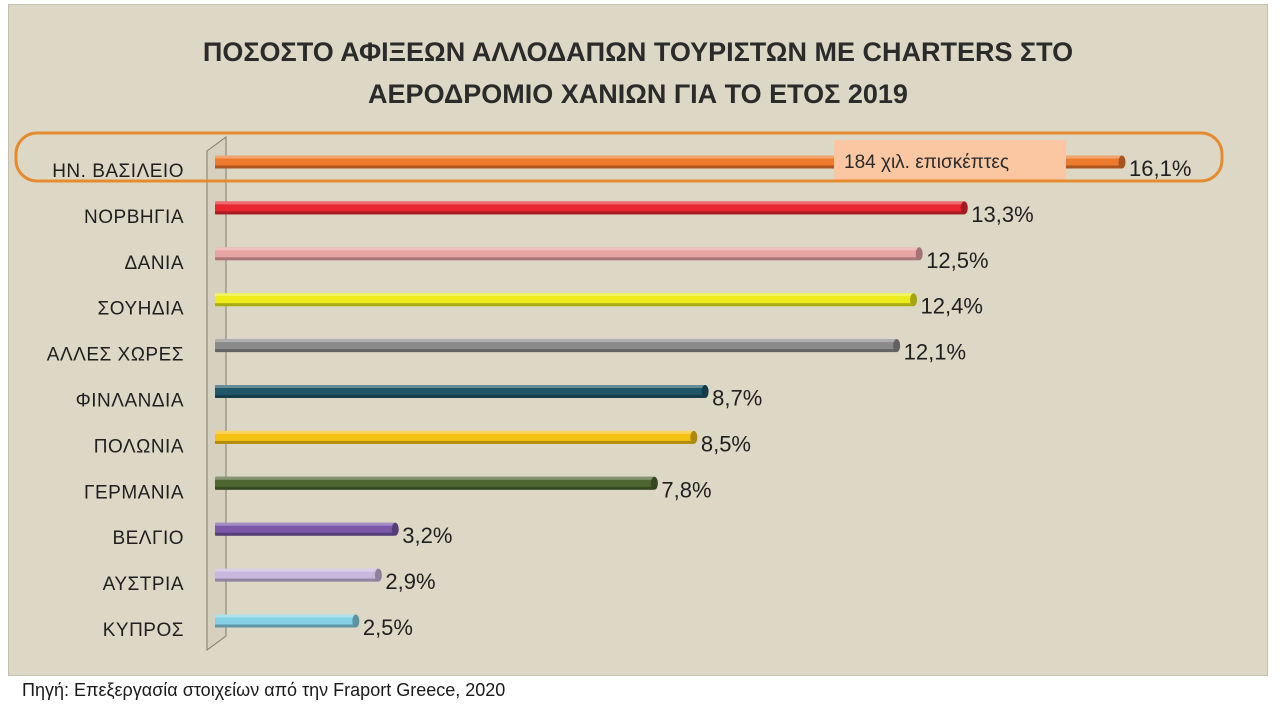 The width and height of the screenshot is (1280, 704). I want to click on value-label: 7,8%, so click(686, 489).